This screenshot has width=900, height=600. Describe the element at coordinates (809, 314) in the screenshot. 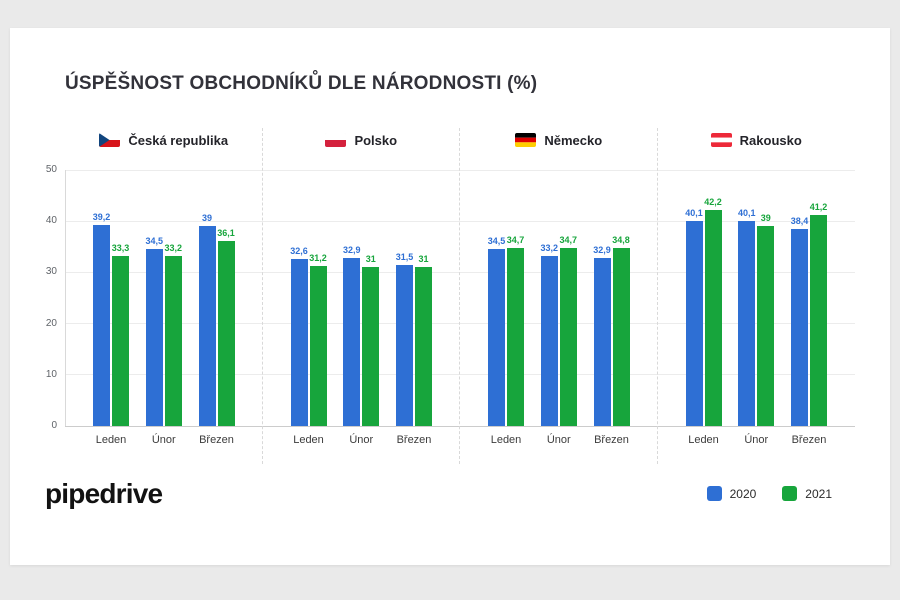

I see `bar-cluster: 38,4 41,2` at that location.